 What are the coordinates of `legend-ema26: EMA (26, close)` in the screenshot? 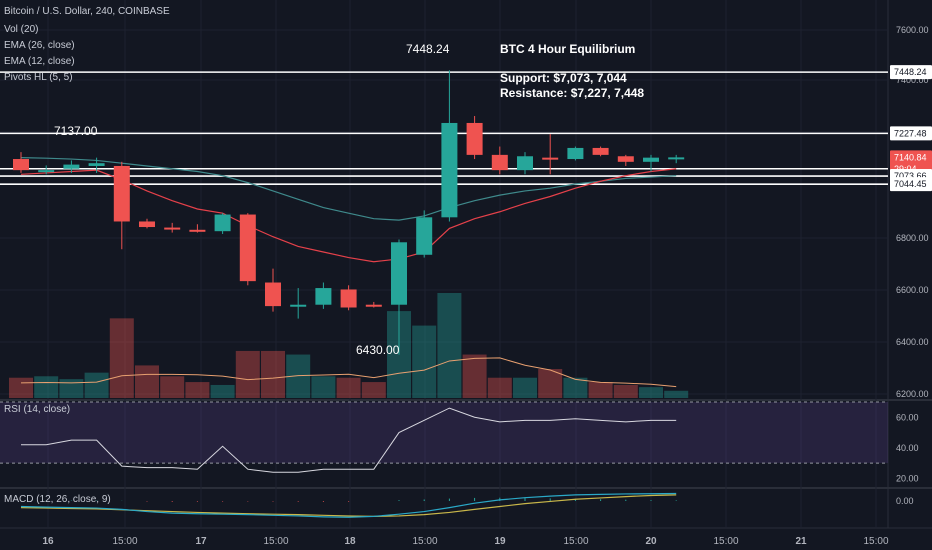 It's located at (39, 45).